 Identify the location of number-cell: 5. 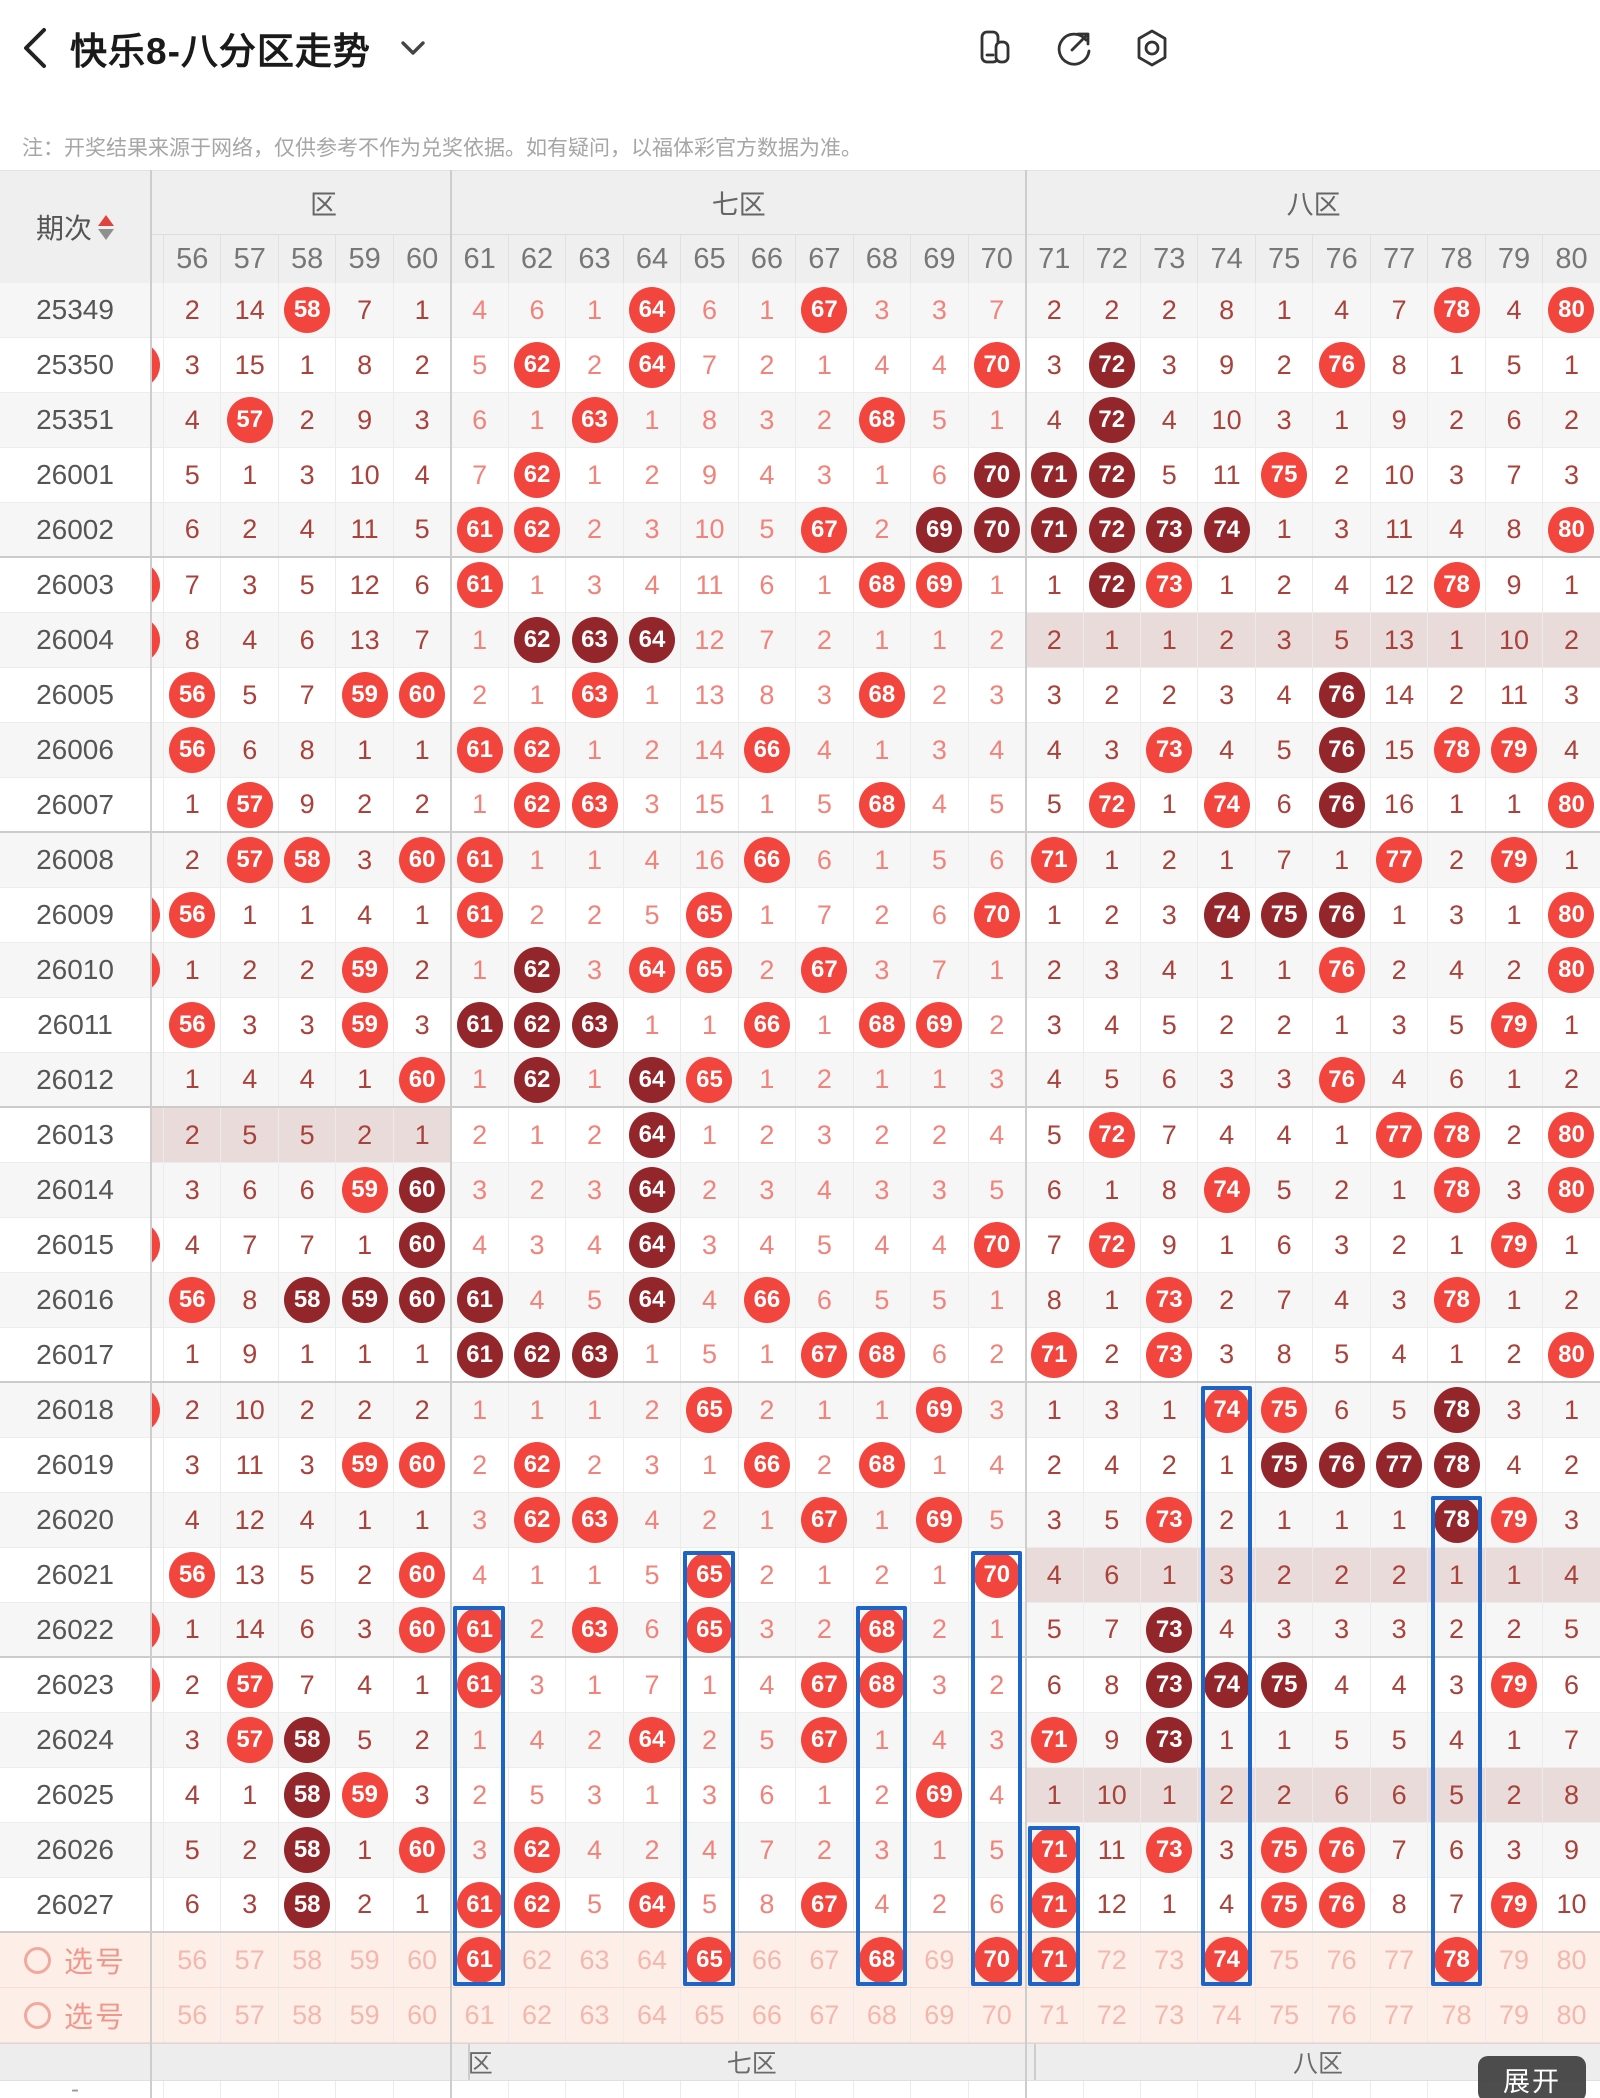
(1341, 640).